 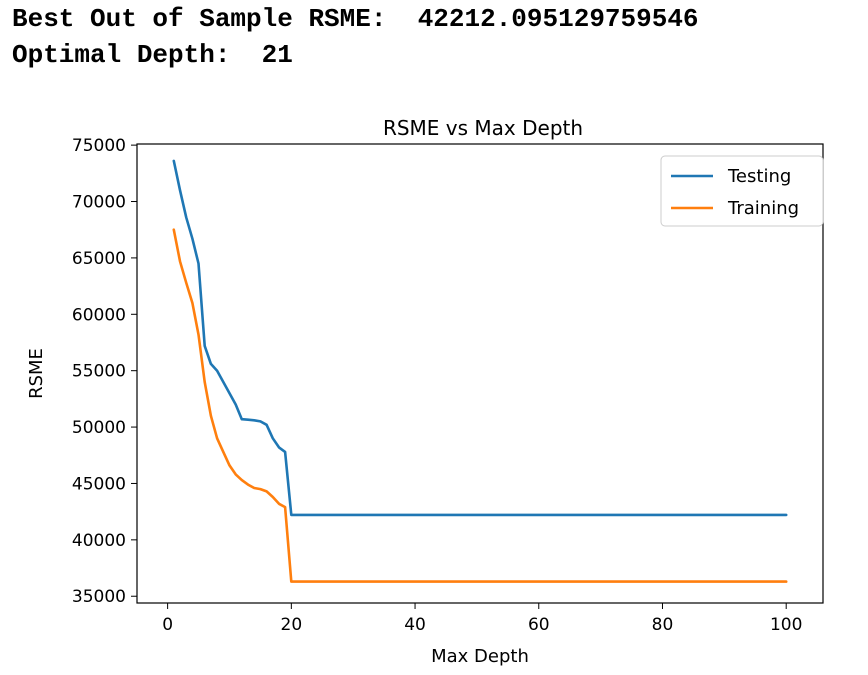 I want to click on y-tick-label: 70000, so click(x=99, y=203).